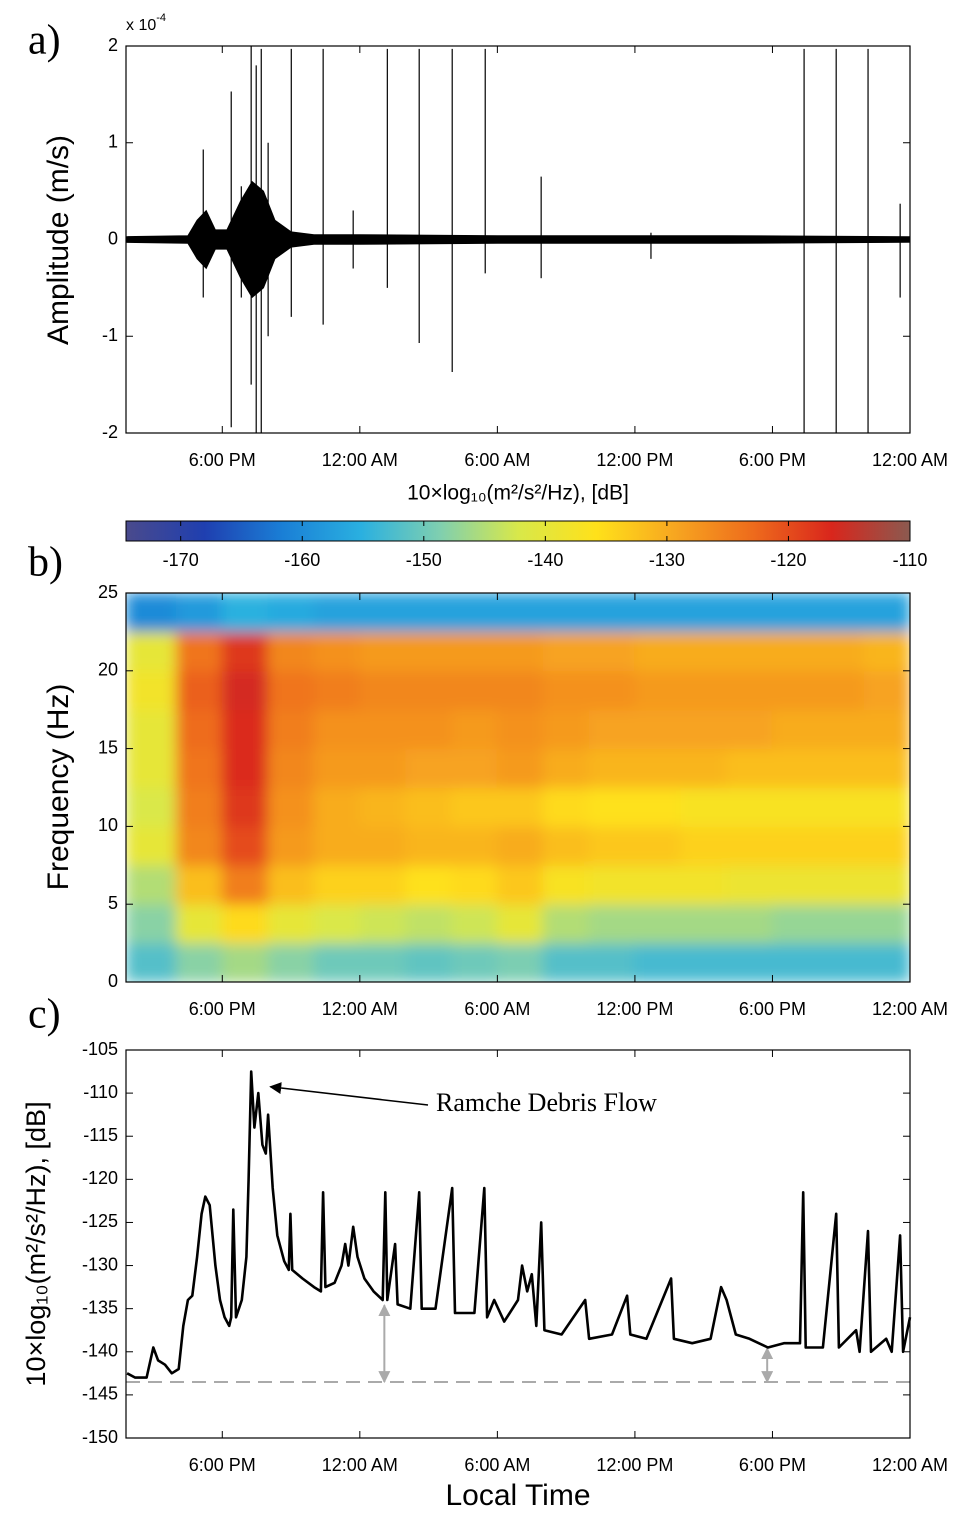 Image resolution: width=956 pixels, height=1513 pixels. What do you see at coordinates (100, 1437) in the screenshot?
I see `y-tick-label: -150` at bounding box center [100, 1437].